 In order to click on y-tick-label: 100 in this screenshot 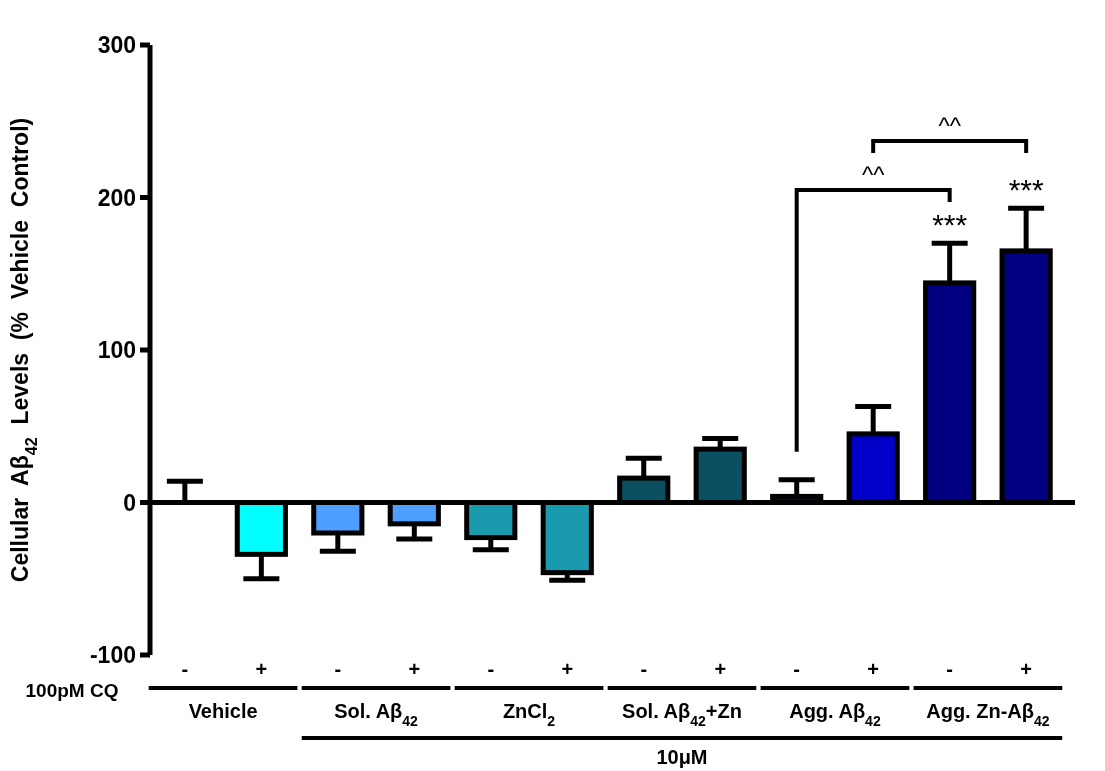, I will do `click(116, 350)`.